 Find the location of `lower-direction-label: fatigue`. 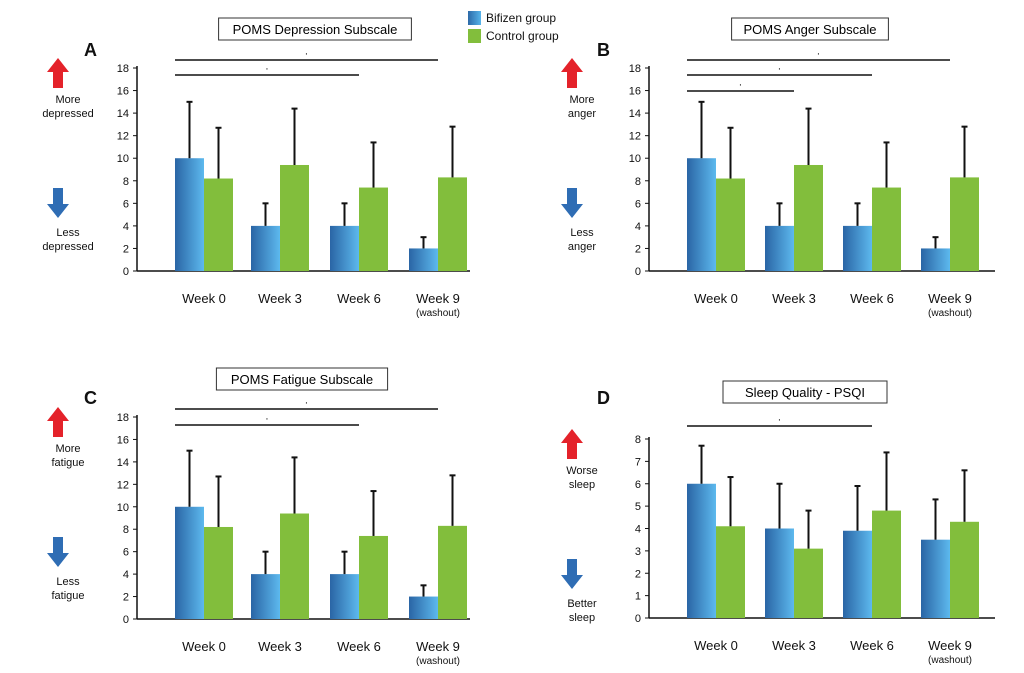

lower-direction-label: fatigue is located at coordinates (67, 596).